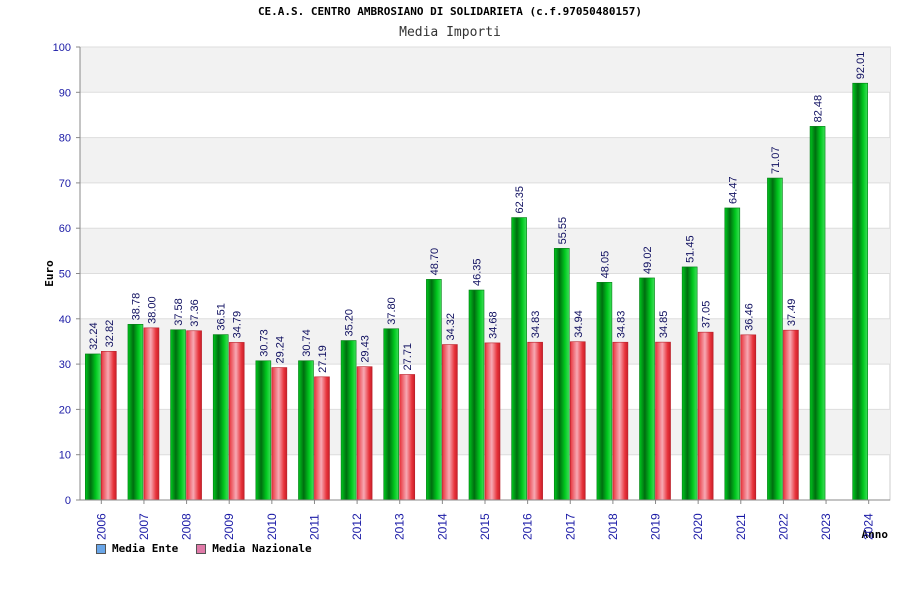  I want to click on x-tick-label: 2021, so click(741, 526).